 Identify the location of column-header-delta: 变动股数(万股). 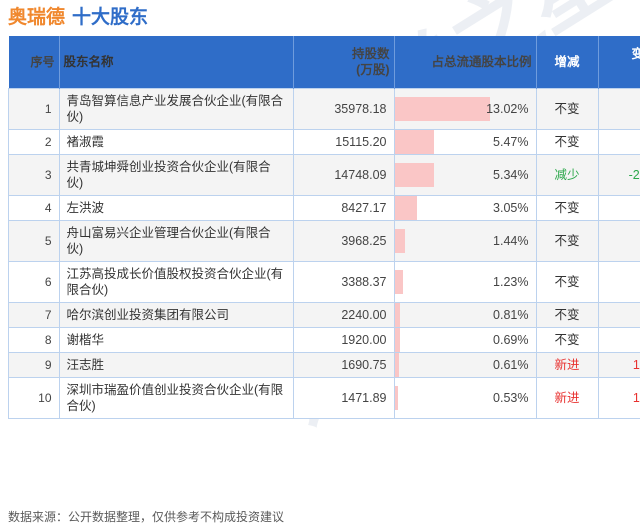
(619, 62).